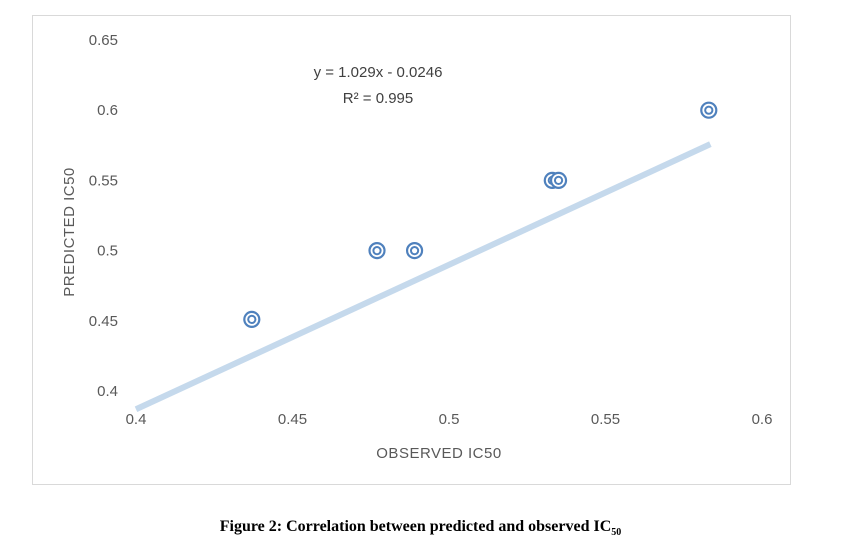 The width and height of the screenshot is (841, 551). What do you see at coordinates (616, 533) in the screenshot?
I see `caption-subscript: 50` at bounding box center [616, 533].